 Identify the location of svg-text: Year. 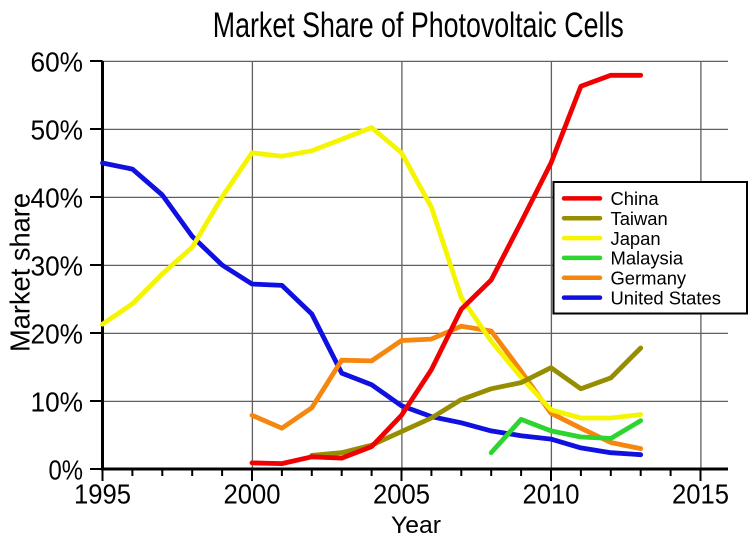
(416, 525).